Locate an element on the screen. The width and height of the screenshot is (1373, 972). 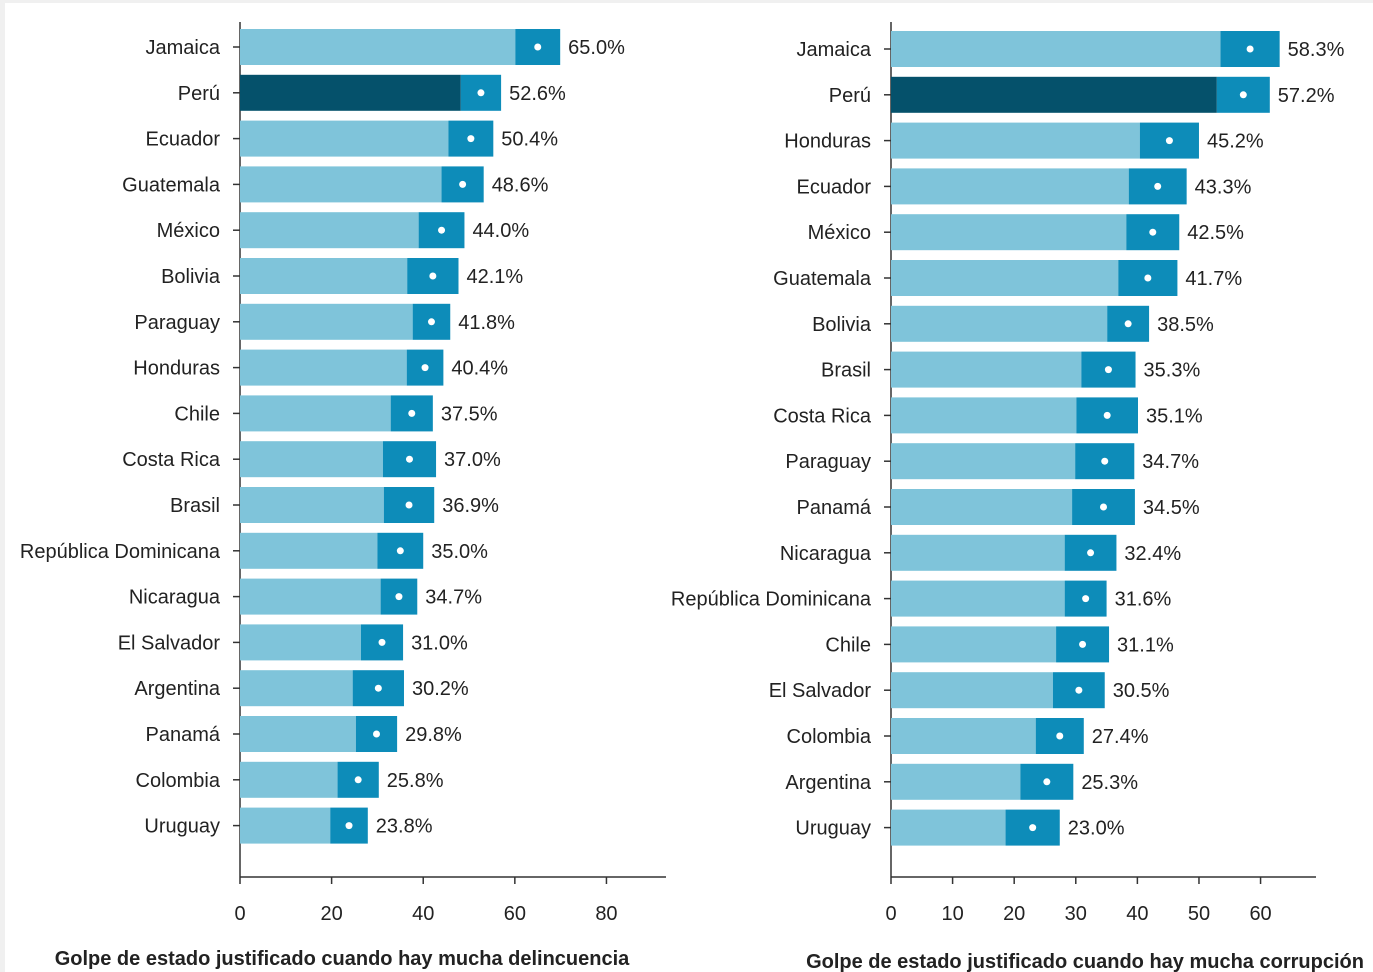
delincuencia-bar-jamaica is located at coordinates (378, 47).